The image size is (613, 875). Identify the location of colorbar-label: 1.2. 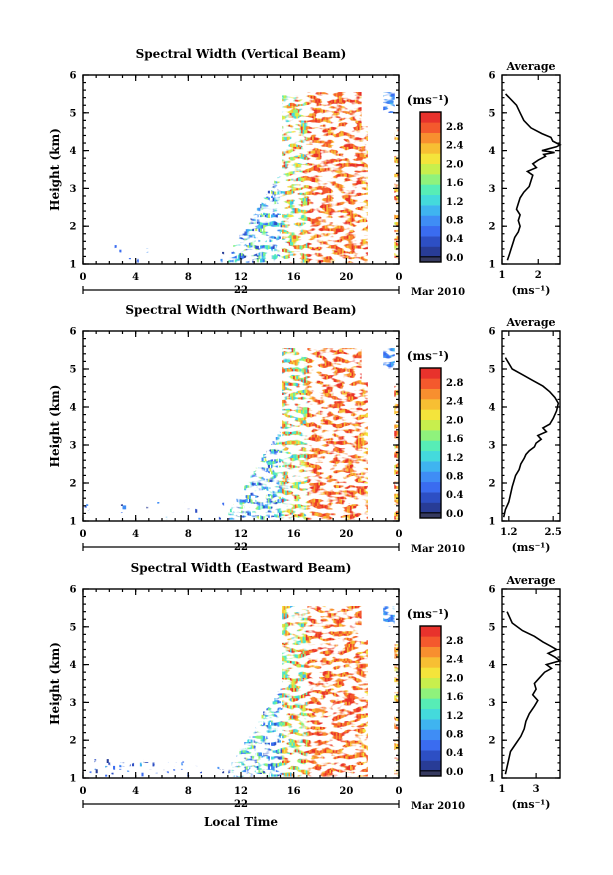
(454, 202).